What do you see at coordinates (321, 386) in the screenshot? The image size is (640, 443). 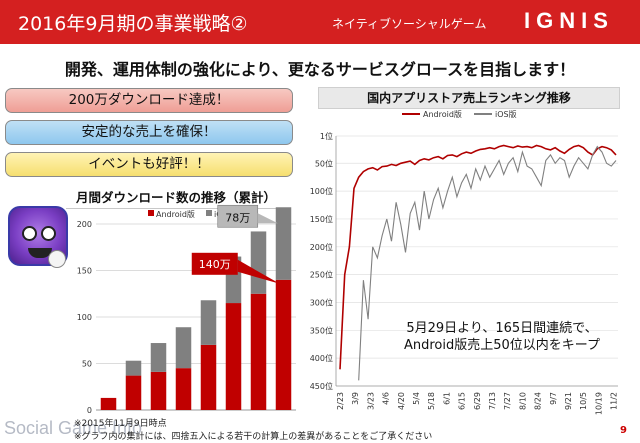 I see `y-tick-label: 450位` at bounding box center [321, 386].